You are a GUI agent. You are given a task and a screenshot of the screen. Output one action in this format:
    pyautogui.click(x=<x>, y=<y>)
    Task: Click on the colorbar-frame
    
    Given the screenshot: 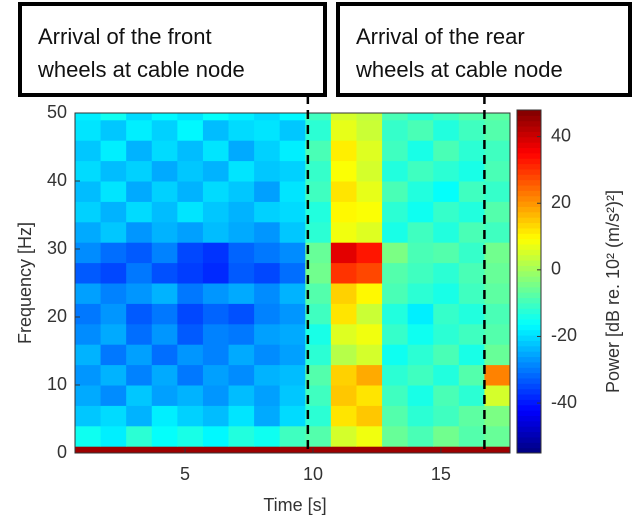 What is the action you would take?
    pyautogui.click(x=529, y=281)
    